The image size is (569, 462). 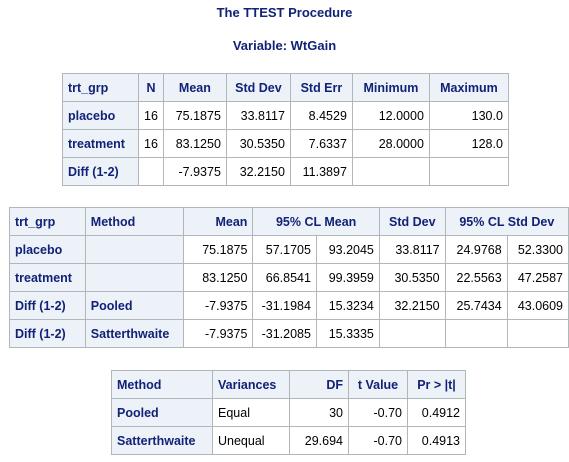 What do you see at coordinates (284, 277) in the screenshot?
I see `table-cell: 66.8541` at bounding box center [284, 277].